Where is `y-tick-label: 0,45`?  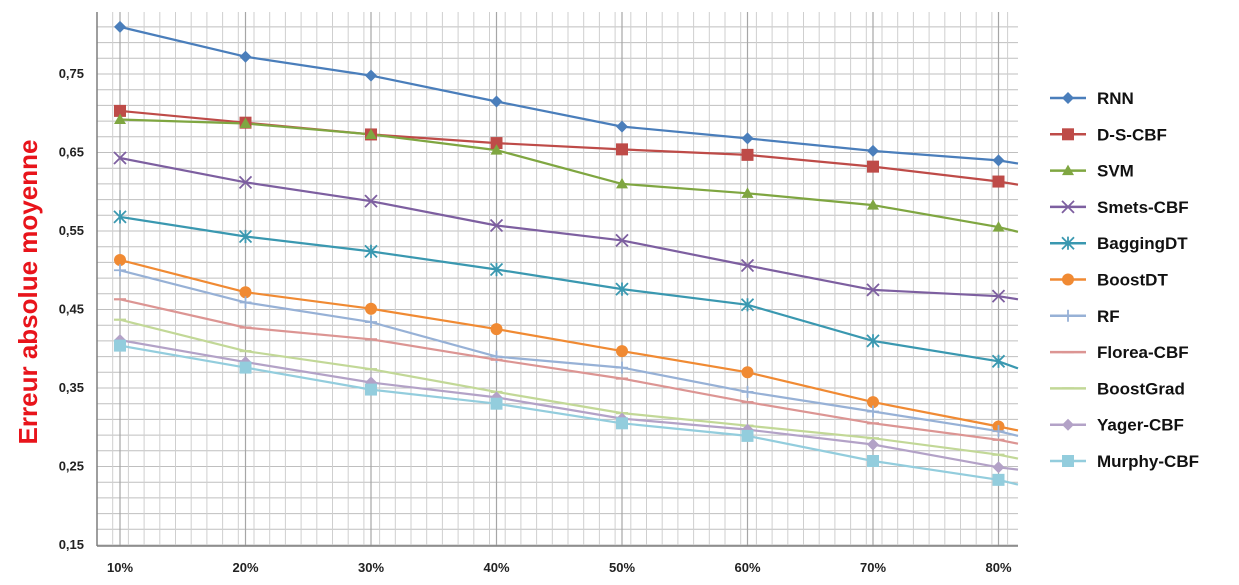
y-tick-label: 0,45 is located at coordinates (71, 309).